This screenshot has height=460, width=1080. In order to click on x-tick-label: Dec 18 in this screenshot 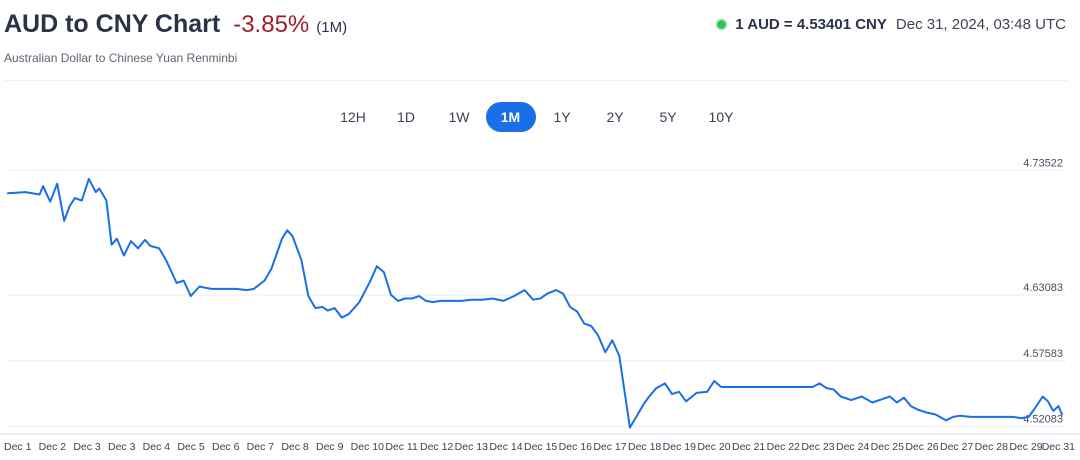, I will do `click(644, 447)`.